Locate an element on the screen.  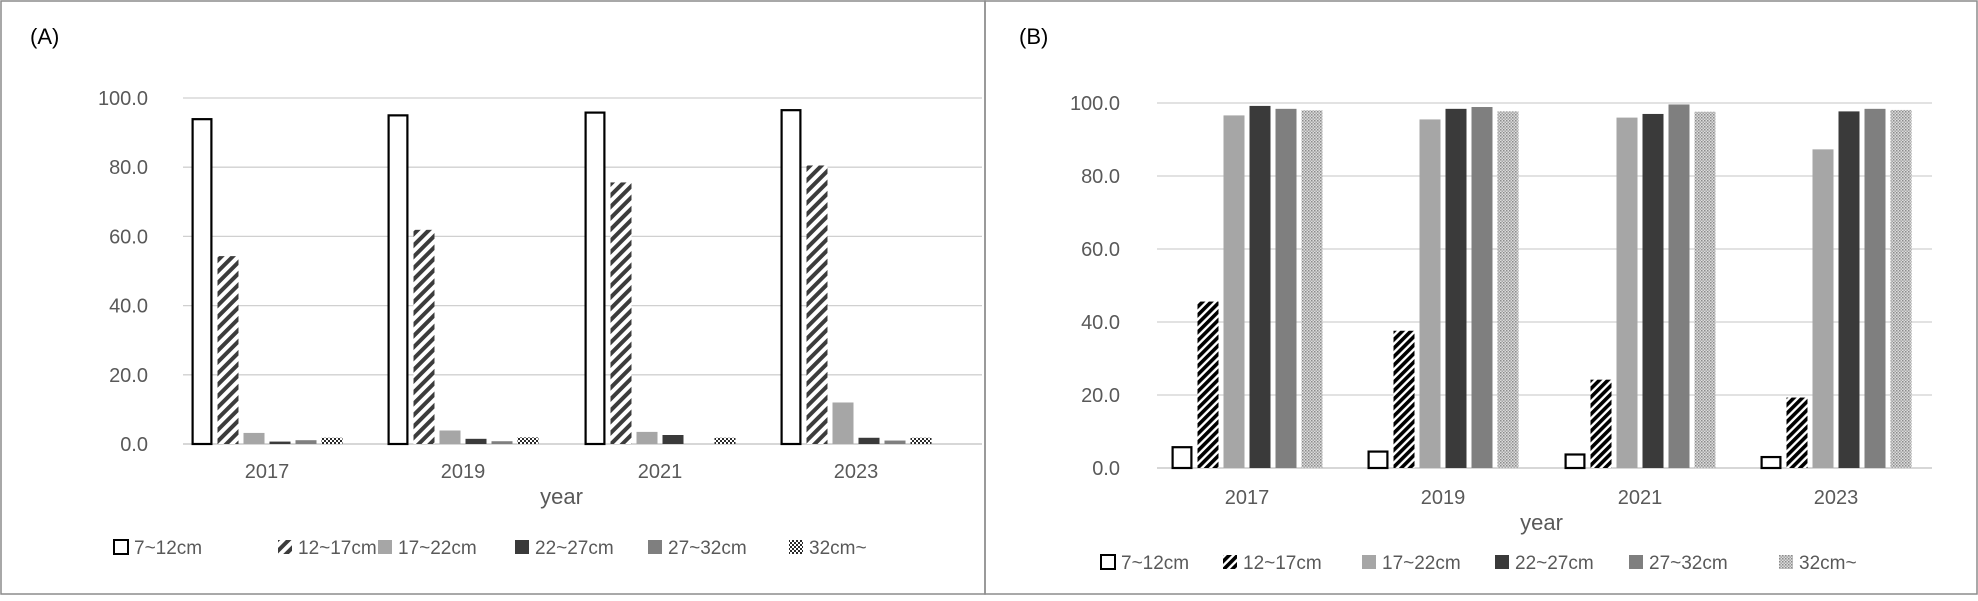
panel-label: (B) is located at coordinates (1033, 36).